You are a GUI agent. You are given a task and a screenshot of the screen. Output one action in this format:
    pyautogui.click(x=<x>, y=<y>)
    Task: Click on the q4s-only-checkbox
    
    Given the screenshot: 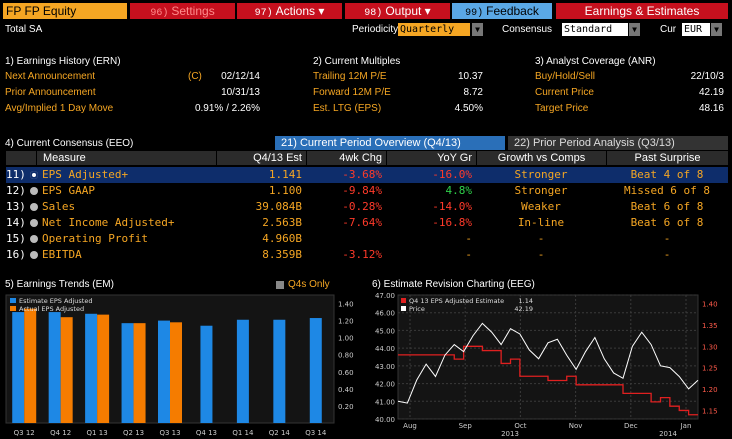 What is the action you would take?
    pyautogui.click(x=280, y=285)
    